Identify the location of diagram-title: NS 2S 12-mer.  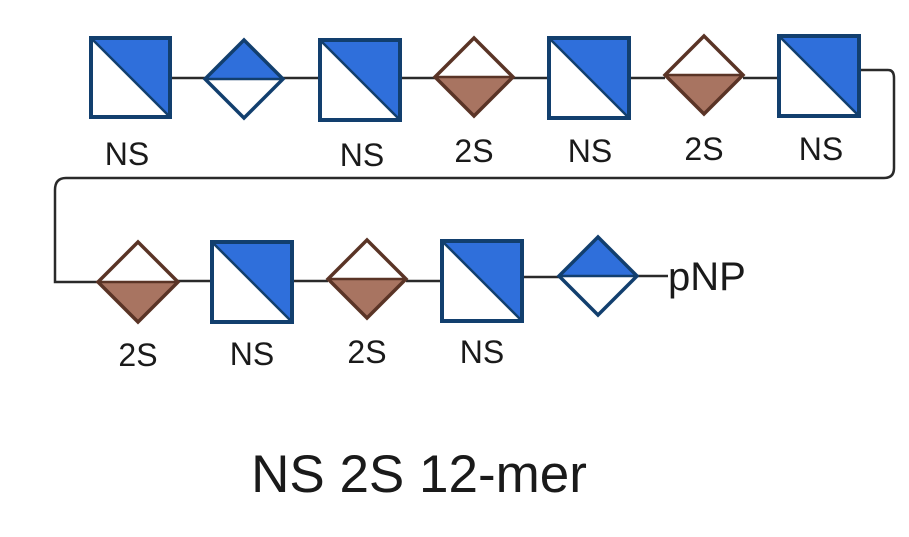
(419, 474).